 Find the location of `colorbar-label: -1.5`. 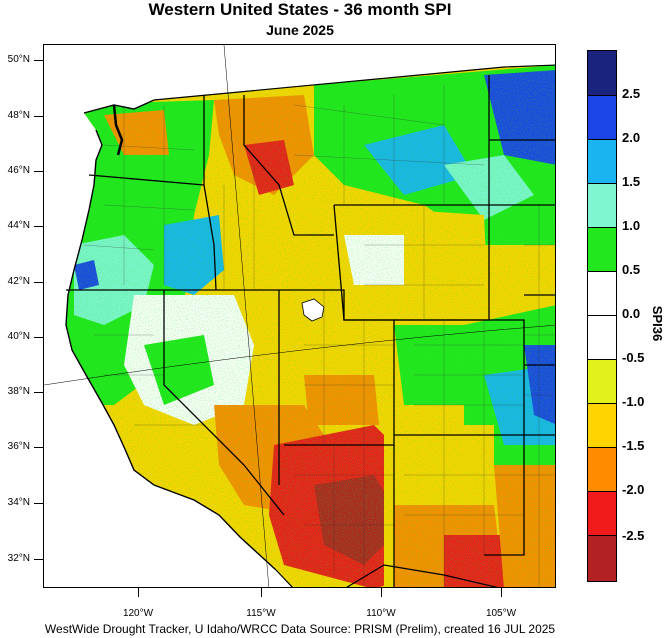

colorbar-label: -1.5 is located at coordinates (633, 445).